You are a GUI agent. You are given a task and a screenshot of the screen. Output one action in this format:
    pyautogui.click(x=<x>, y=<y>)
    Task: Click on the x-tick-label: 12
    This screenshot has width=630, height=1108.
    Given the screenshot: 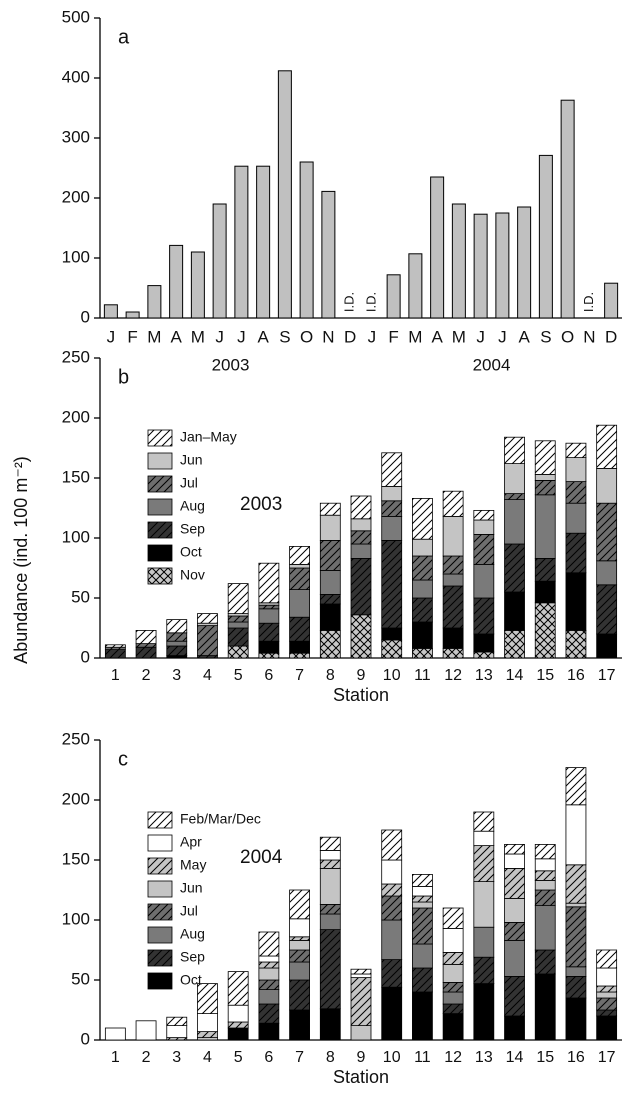 What is the action you would take?
    pyautogui.click(x=453, y=1057)
    